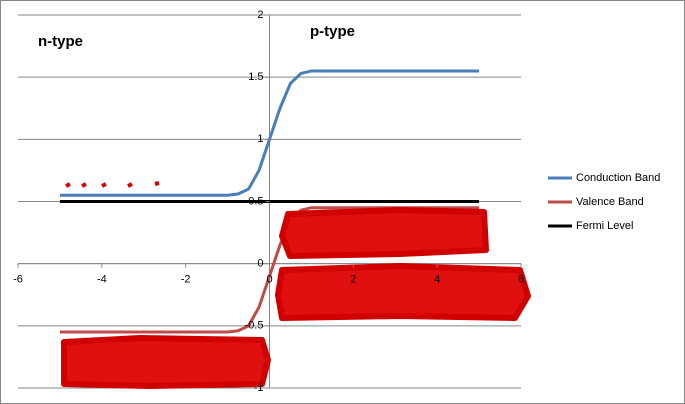 The width and height of the screenshot is (685, 404). What do you see at coordinates (255, 77) in the screenshot?
I see `y-tick-label: 1.5` at bounding box center [255, 77].